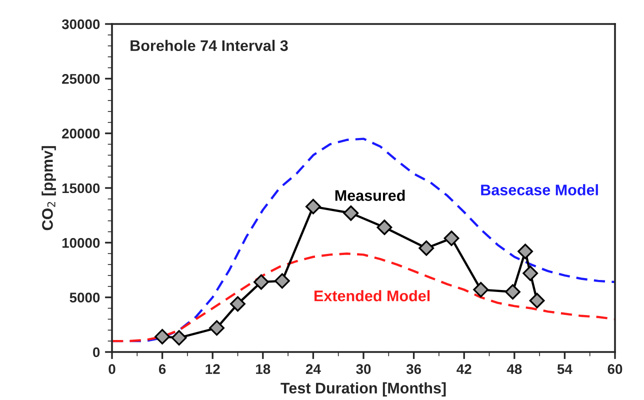  I want to click on y-tick-label: 10000, so click(81, 243).